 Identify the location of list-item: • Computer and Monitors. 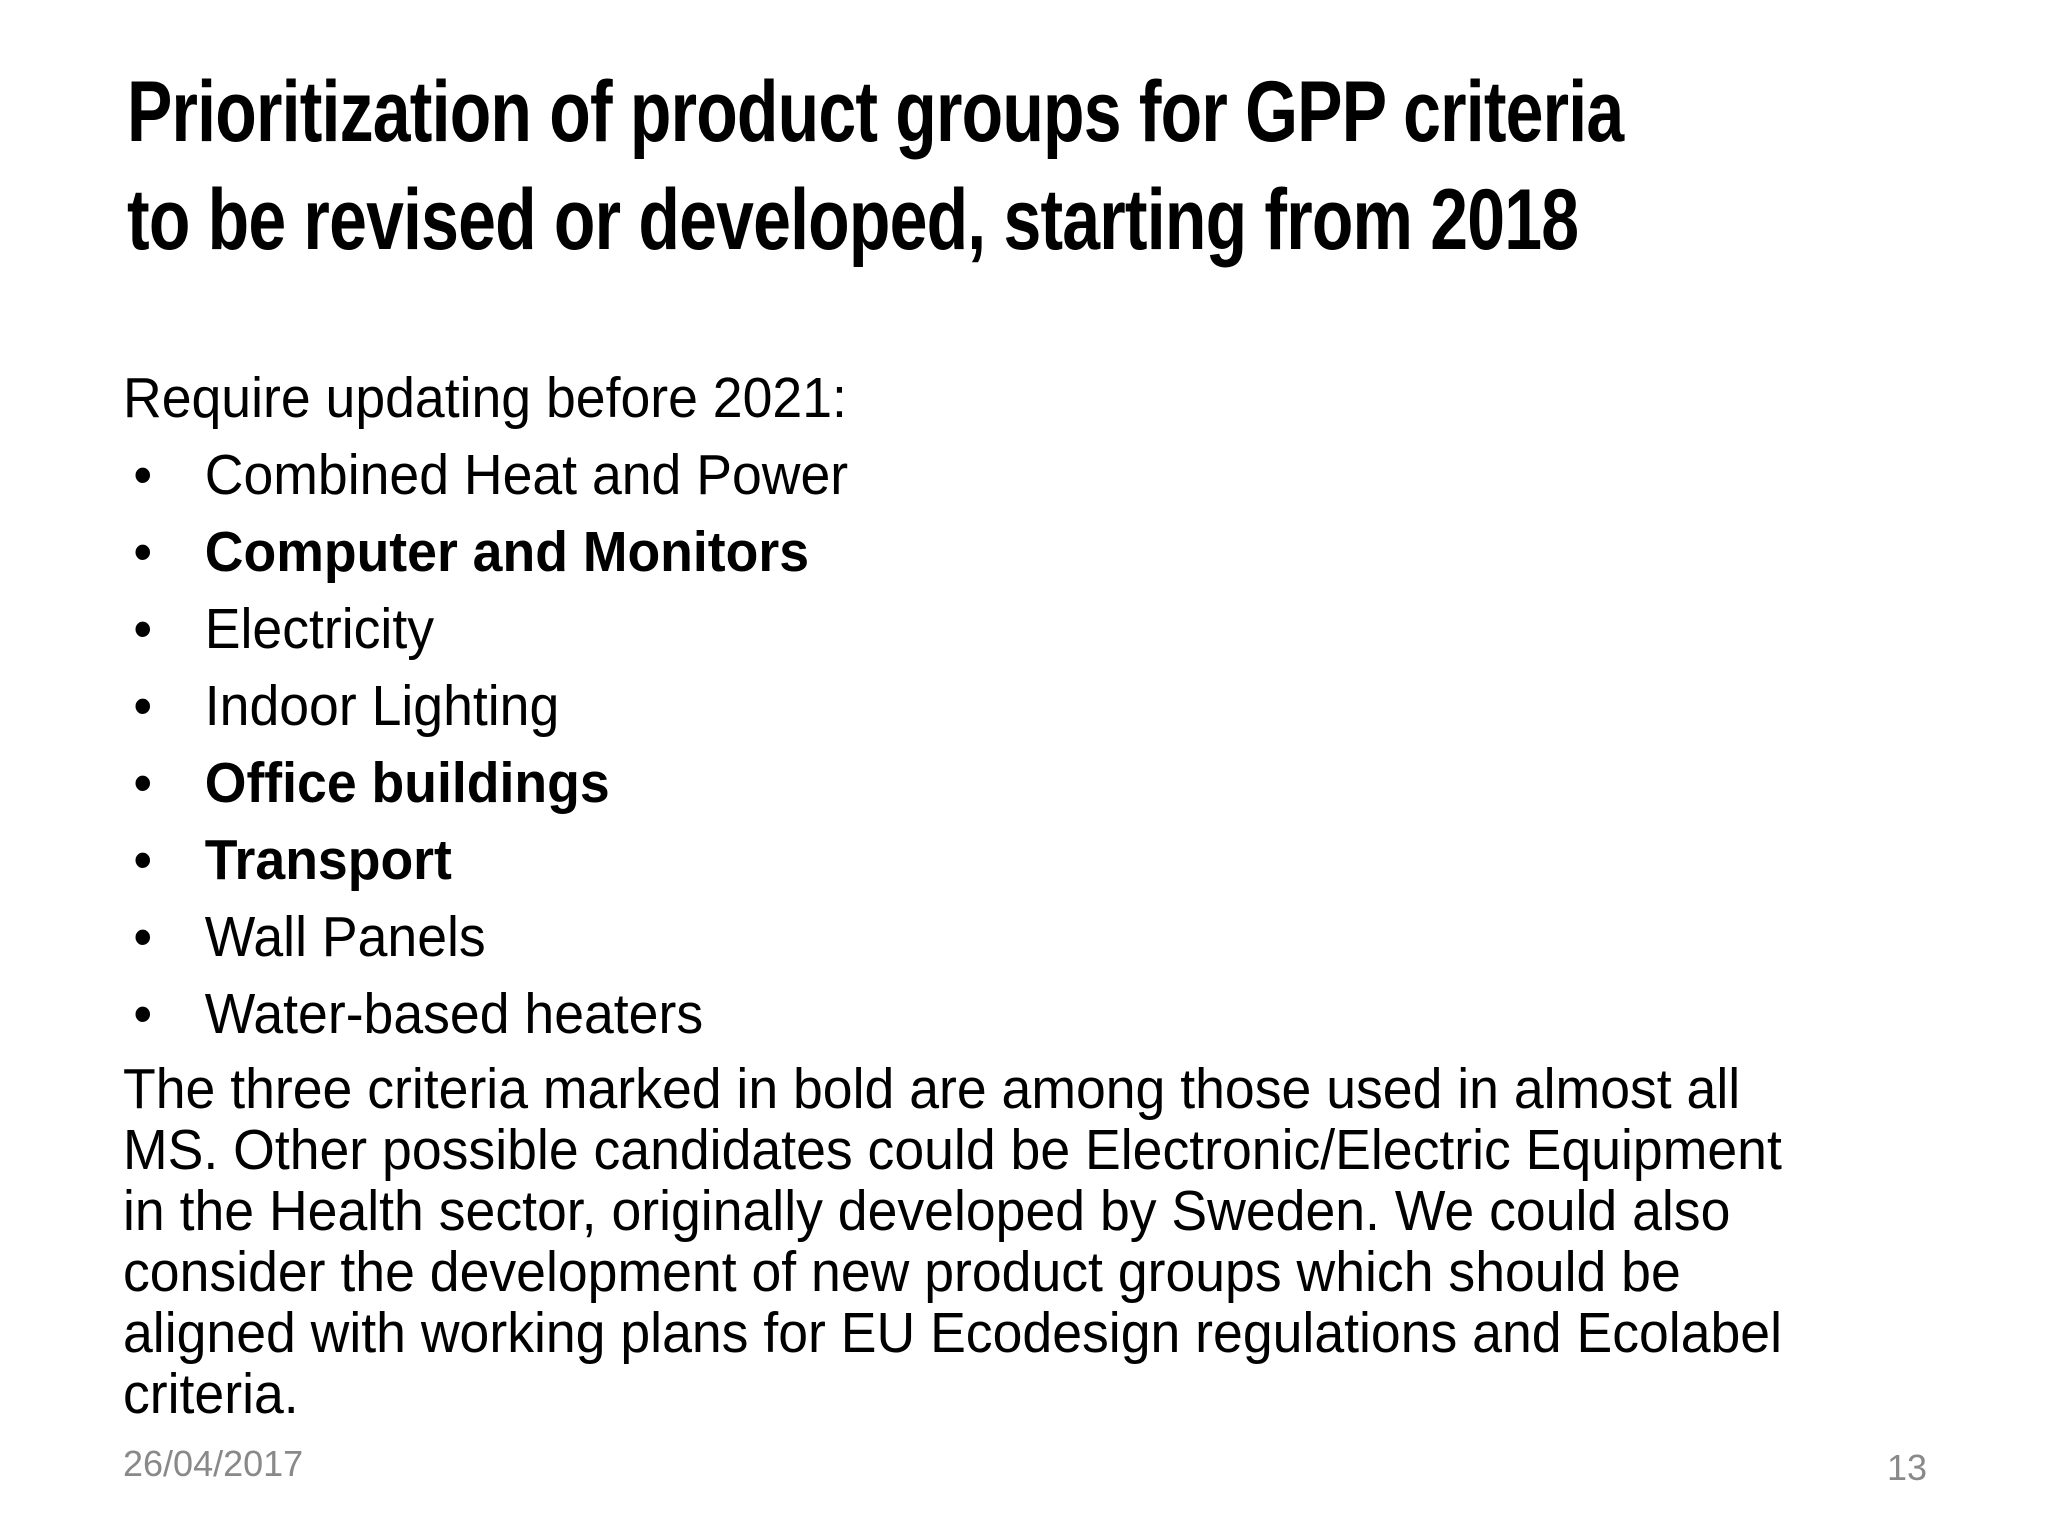
(952, 552).